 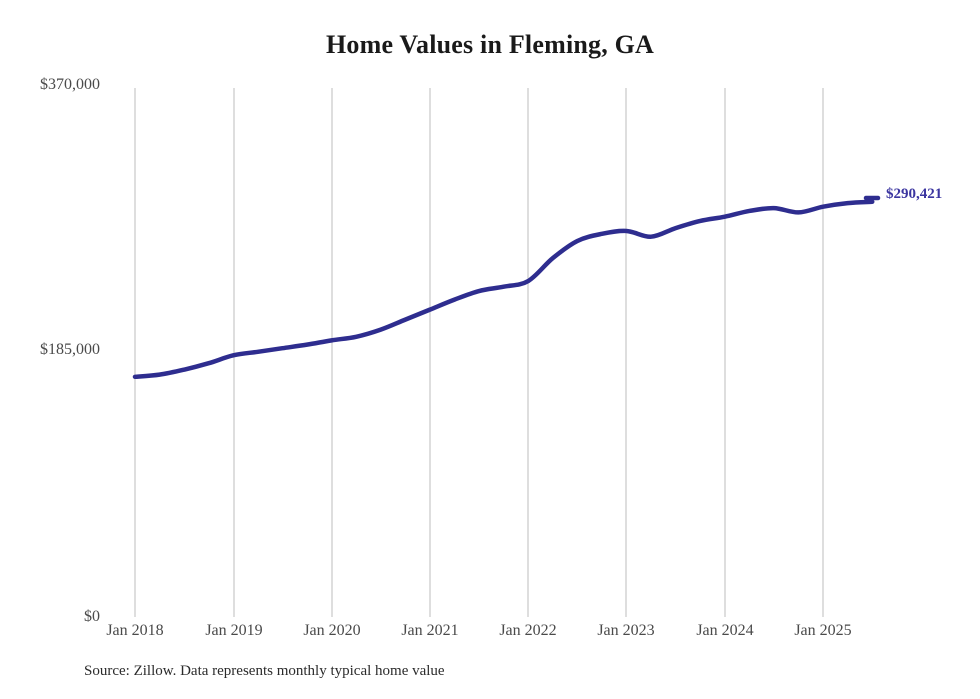 What do you see at coordinates (528, 630) in the screenshot?
I see `x-axis-tick-jan-2022: Jan 2022` at bounding box center [528, 630].